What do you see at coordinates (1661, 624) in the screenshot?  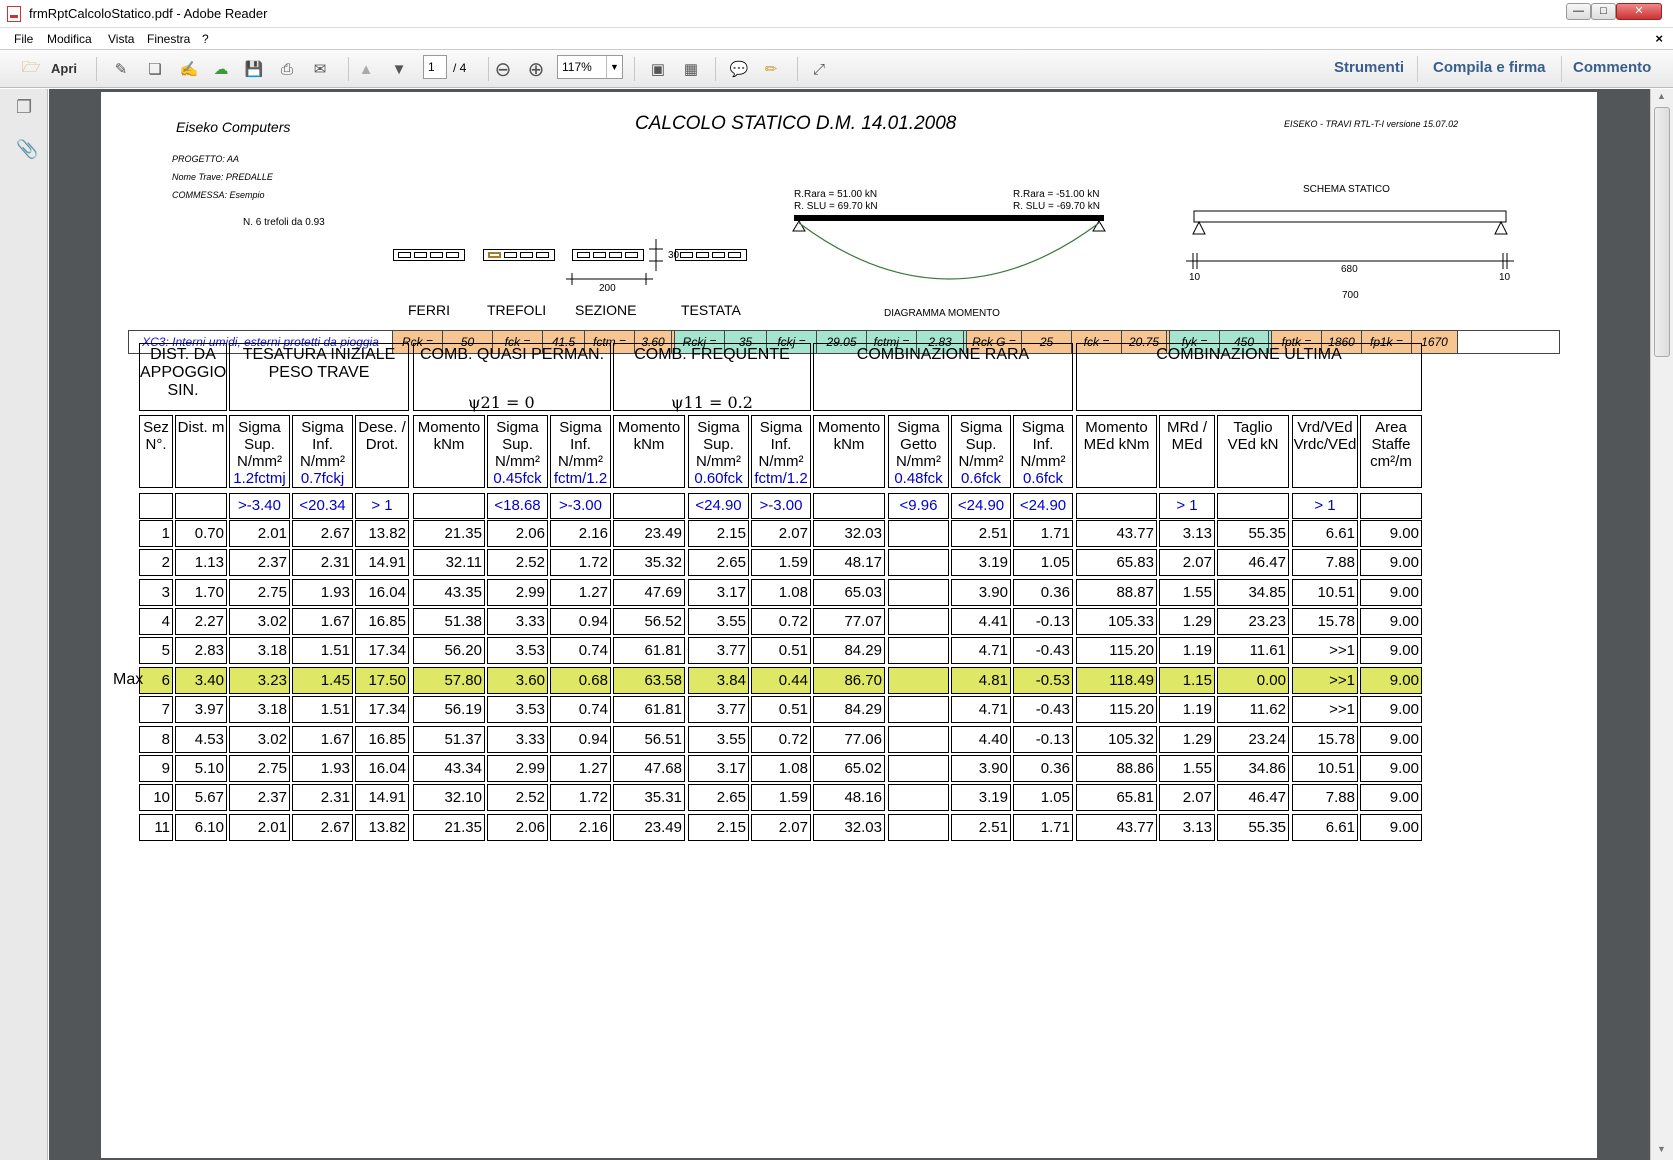 I see `vertical-scrollbar: ▲ ▼` at bounding box center [1661, 624].